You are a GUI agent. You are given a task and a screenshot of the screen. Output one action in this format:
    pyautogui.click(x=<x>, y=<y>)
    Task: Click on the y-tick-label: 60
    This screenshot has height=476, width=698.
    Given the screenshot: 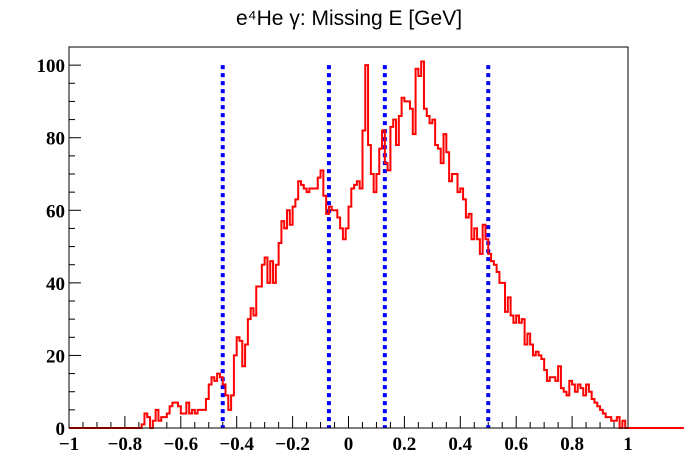 What is the action you would take?
    pyautogui.click(x=55, y=211)
    